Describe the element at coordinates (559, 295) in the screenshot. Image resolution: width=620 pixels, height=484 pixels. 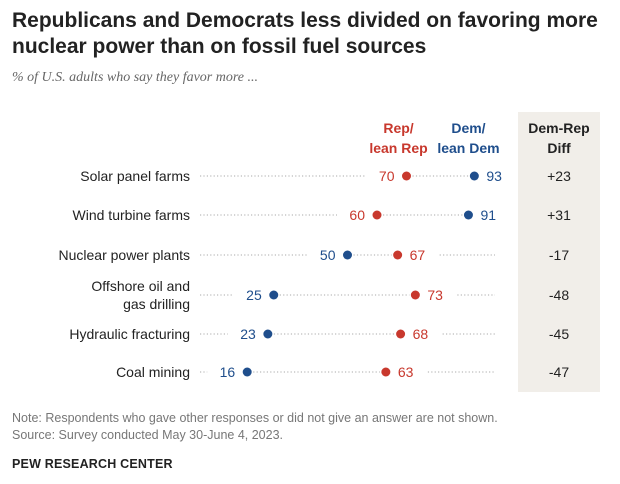
I see `diff-value-3: -48` at that location.